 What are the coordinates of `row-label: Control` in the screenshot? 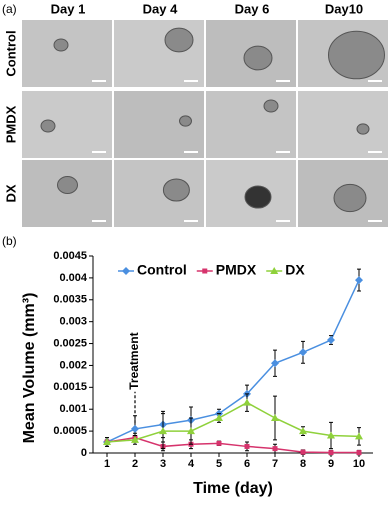 It's located at (10, 53).